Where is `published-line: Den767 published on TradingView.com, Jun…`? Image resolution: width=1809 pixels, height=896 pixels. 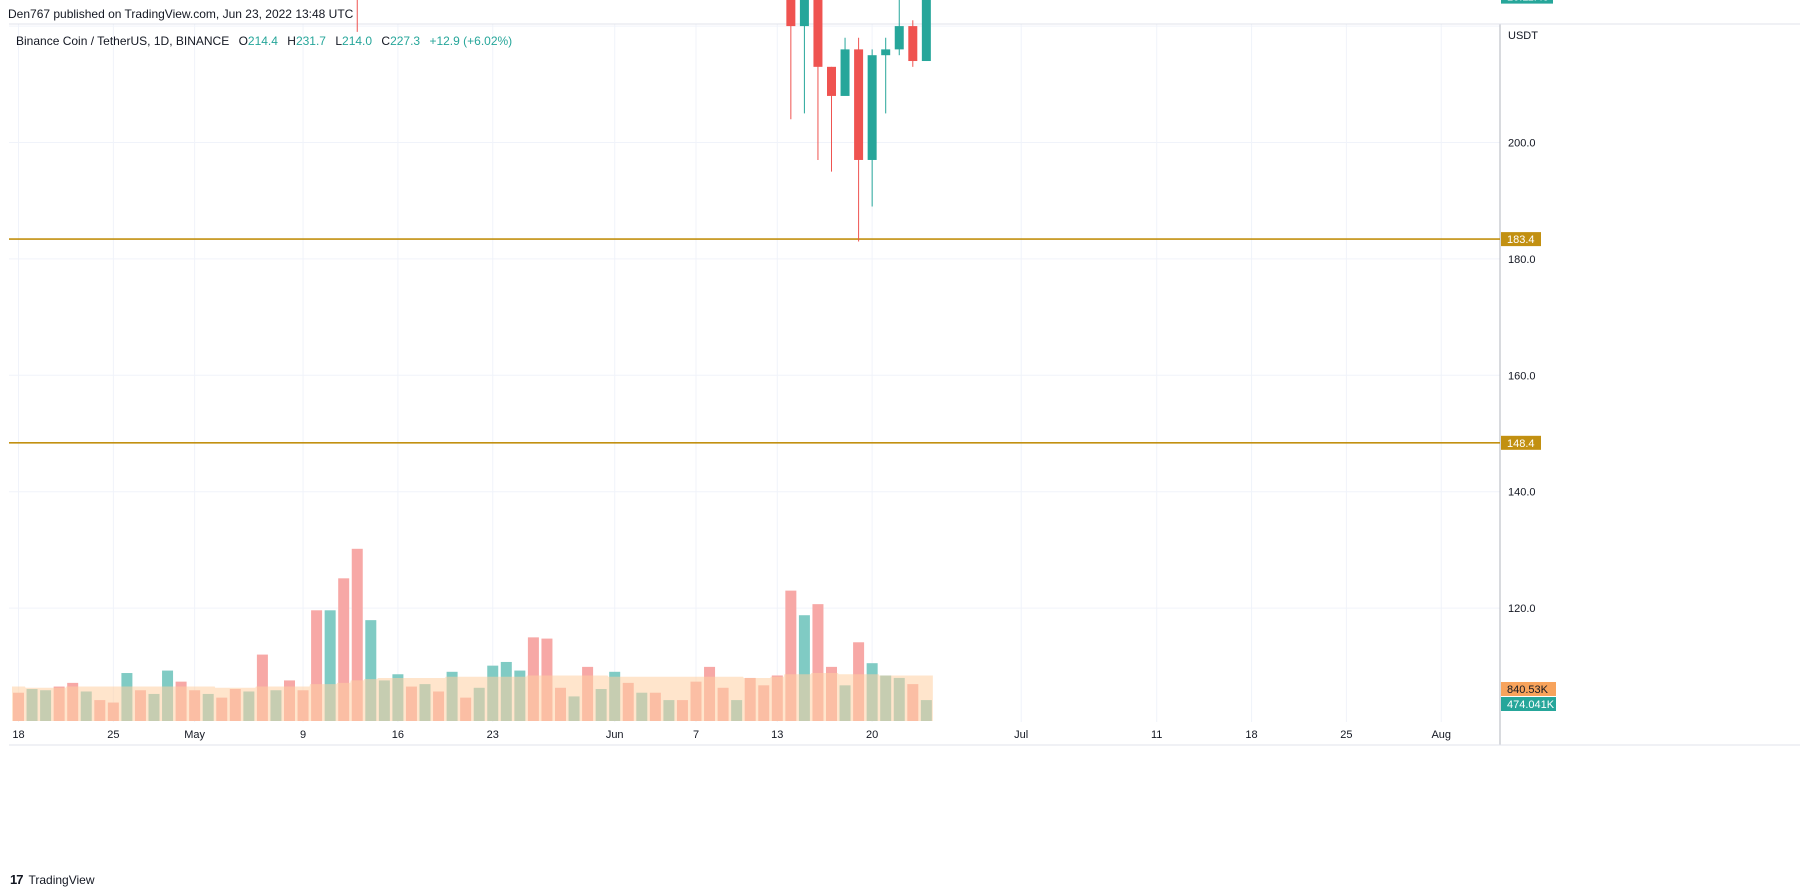
published-line: Den767 published on TradingView.com, Jun… is located at coordinates (181, 14).